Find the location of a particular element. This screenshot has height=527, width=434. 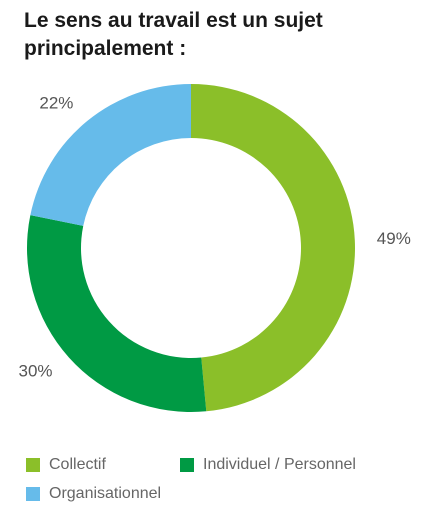

legend-label-organisationnel: Organisationnel is located at coordinates (105, 493).